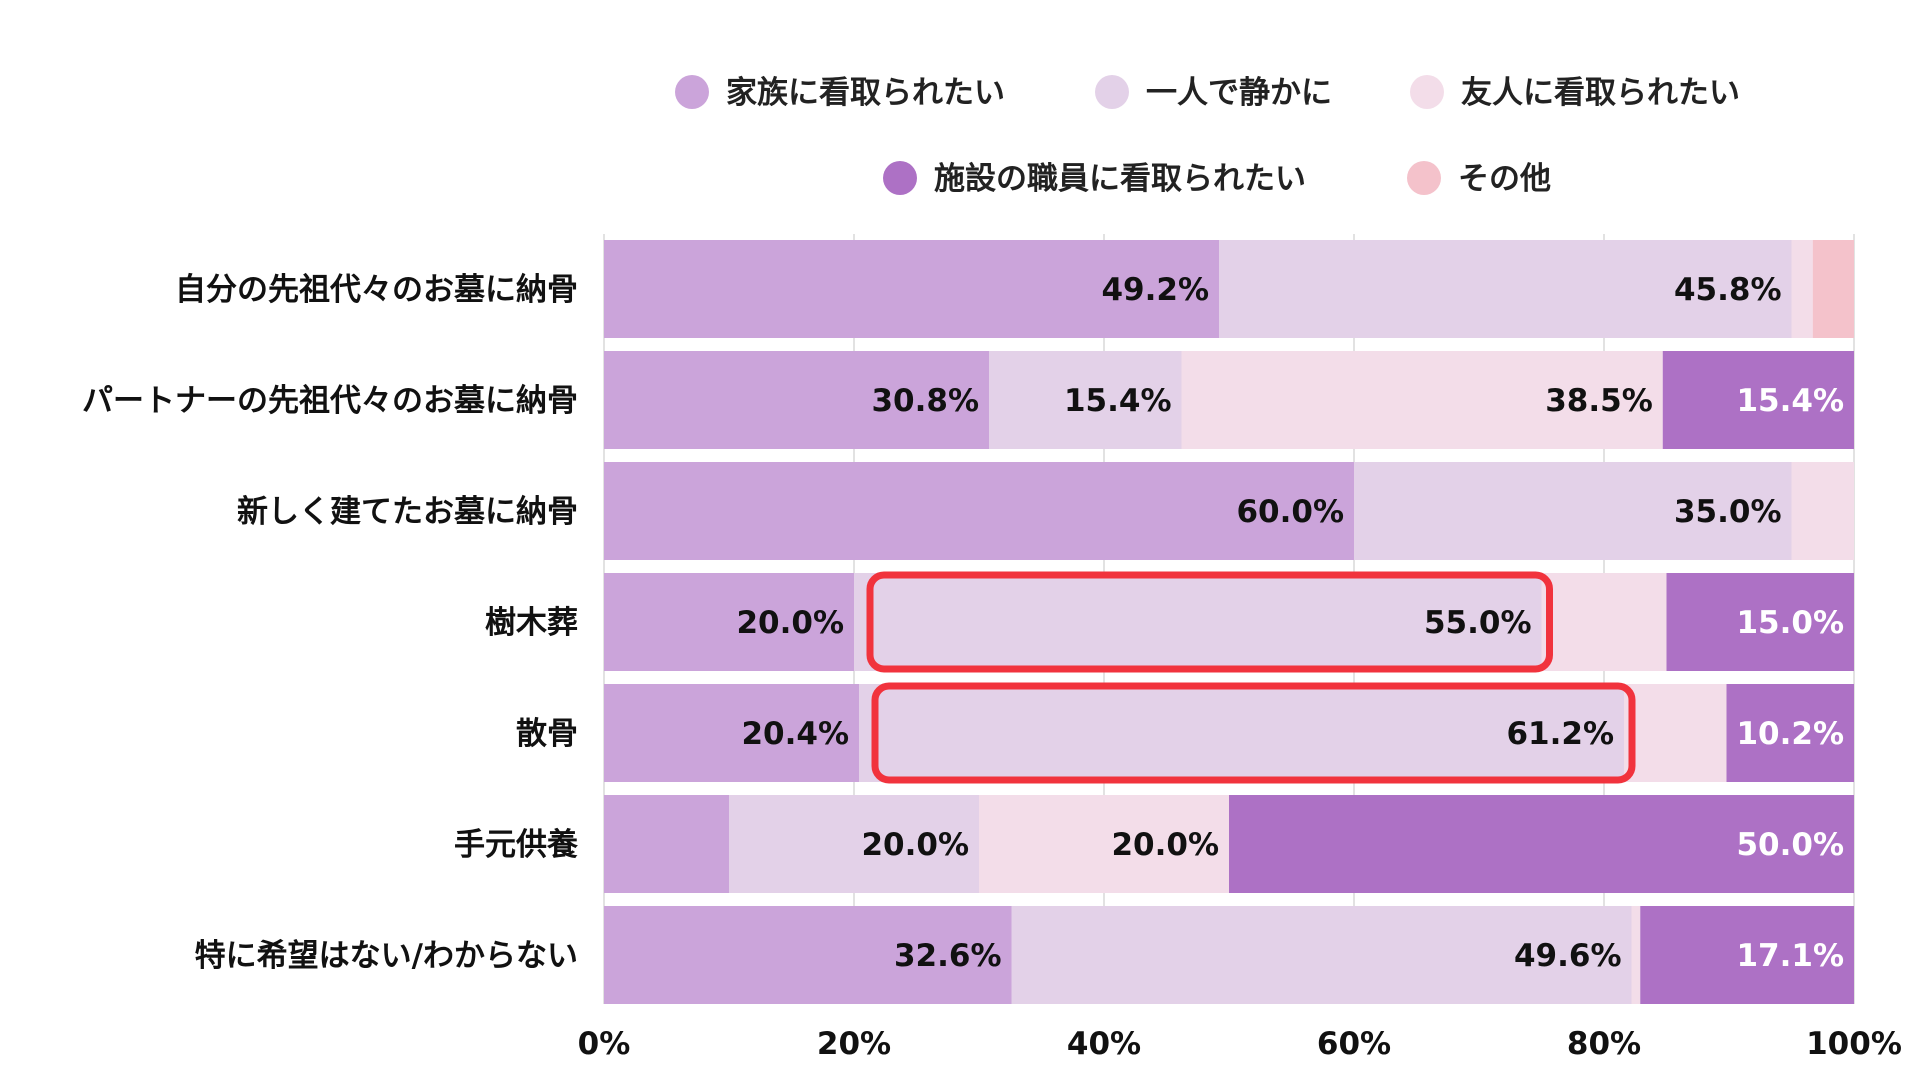  Describe the element at coordinates (790, 623) in the screenshot. I see `data-label-row4-series1: 20.0%` at that location.